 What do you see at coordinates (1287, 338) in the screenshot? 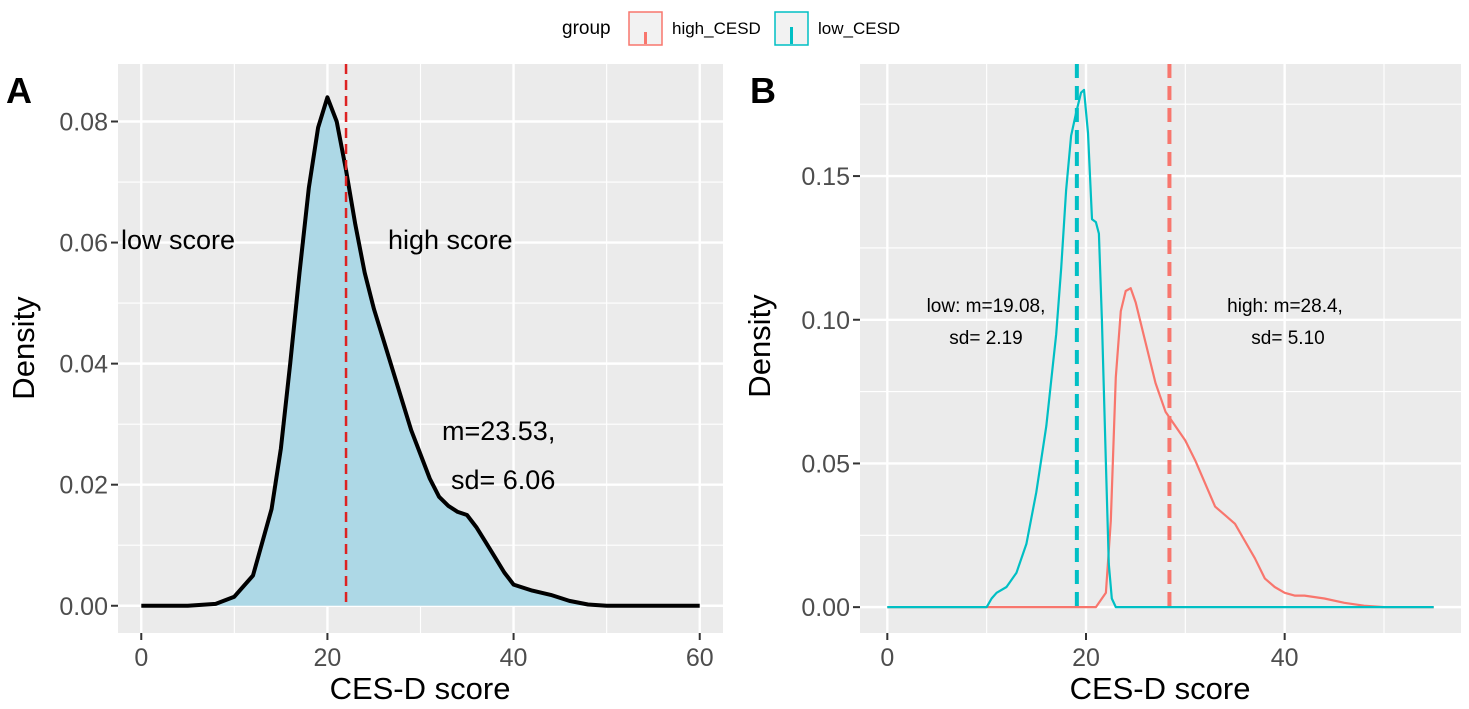
I see `high-sd-annotation: sd= 5.10` at bounding box center [1287, 338].